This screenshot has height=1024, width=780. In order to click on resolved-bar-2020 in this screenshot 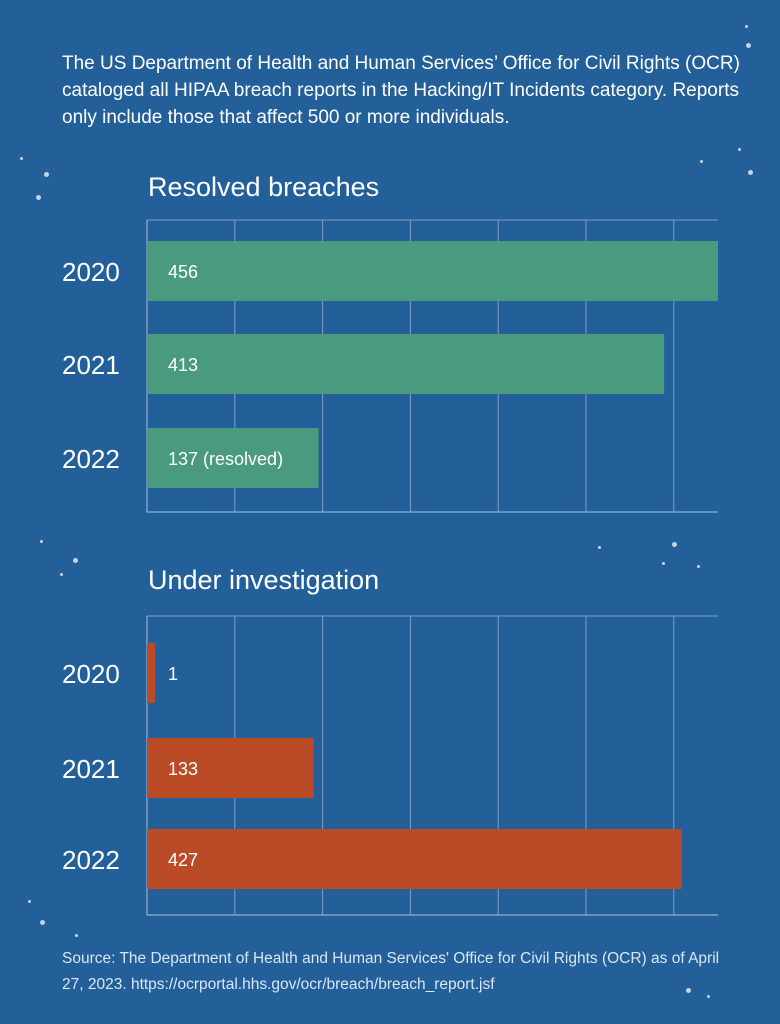, I will do `click(432, 271)`.